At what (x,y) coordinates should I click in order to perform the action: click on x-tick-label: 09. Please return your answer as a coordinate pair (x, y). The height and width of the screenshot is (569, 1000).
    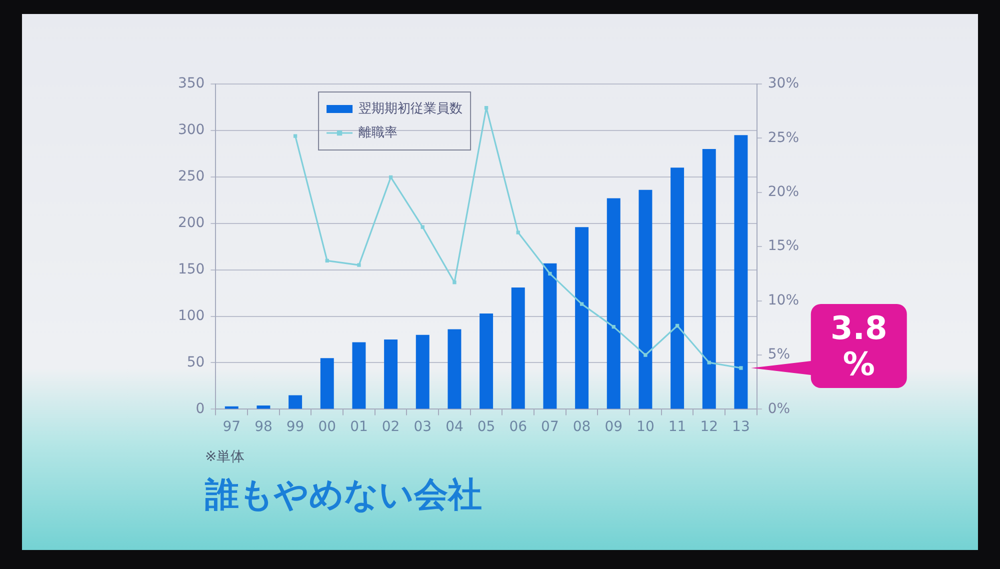
    Looking at the image, I should click on (613, 427).